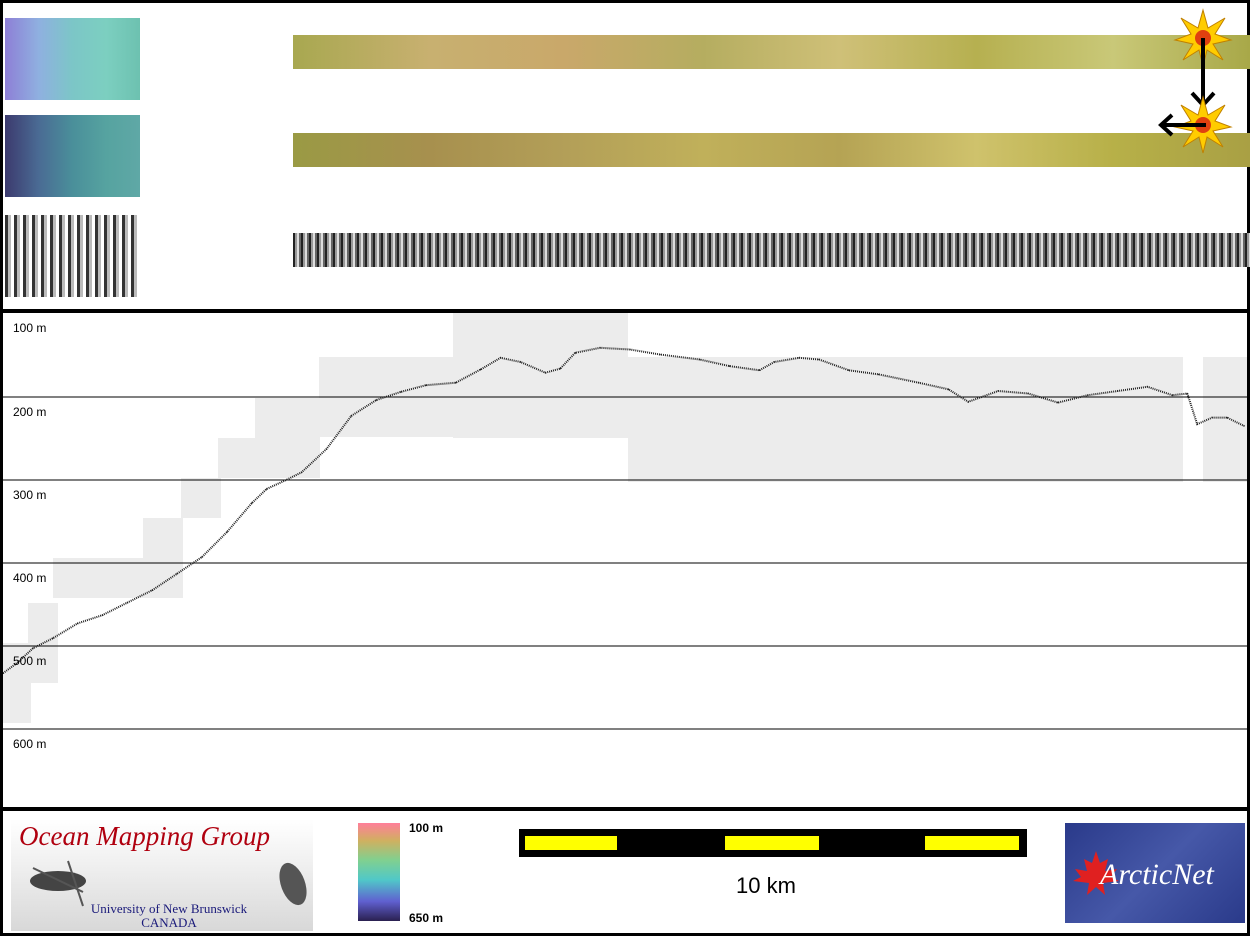  What do you see at coordinates (379, 872) in the screenshot?
I see `depth-colorbar` at bounding box center [379, 872].